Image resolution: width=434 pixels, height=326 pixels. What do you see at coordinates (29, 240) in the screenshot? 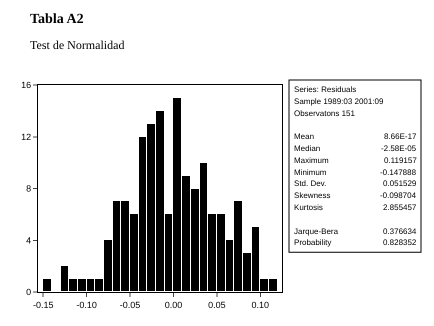
I see `y-tick-label: 4` at bounding box center [29, 240].